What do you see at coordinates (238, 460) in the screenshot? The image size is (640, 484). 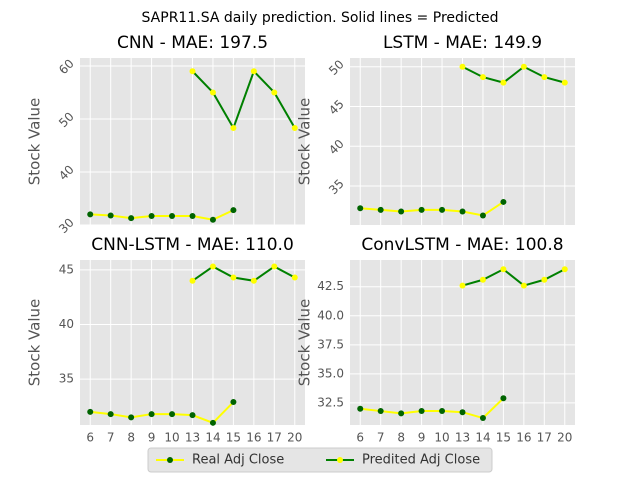 I see `legend-label: Real Adj Close` at bounding box center [238, 460].